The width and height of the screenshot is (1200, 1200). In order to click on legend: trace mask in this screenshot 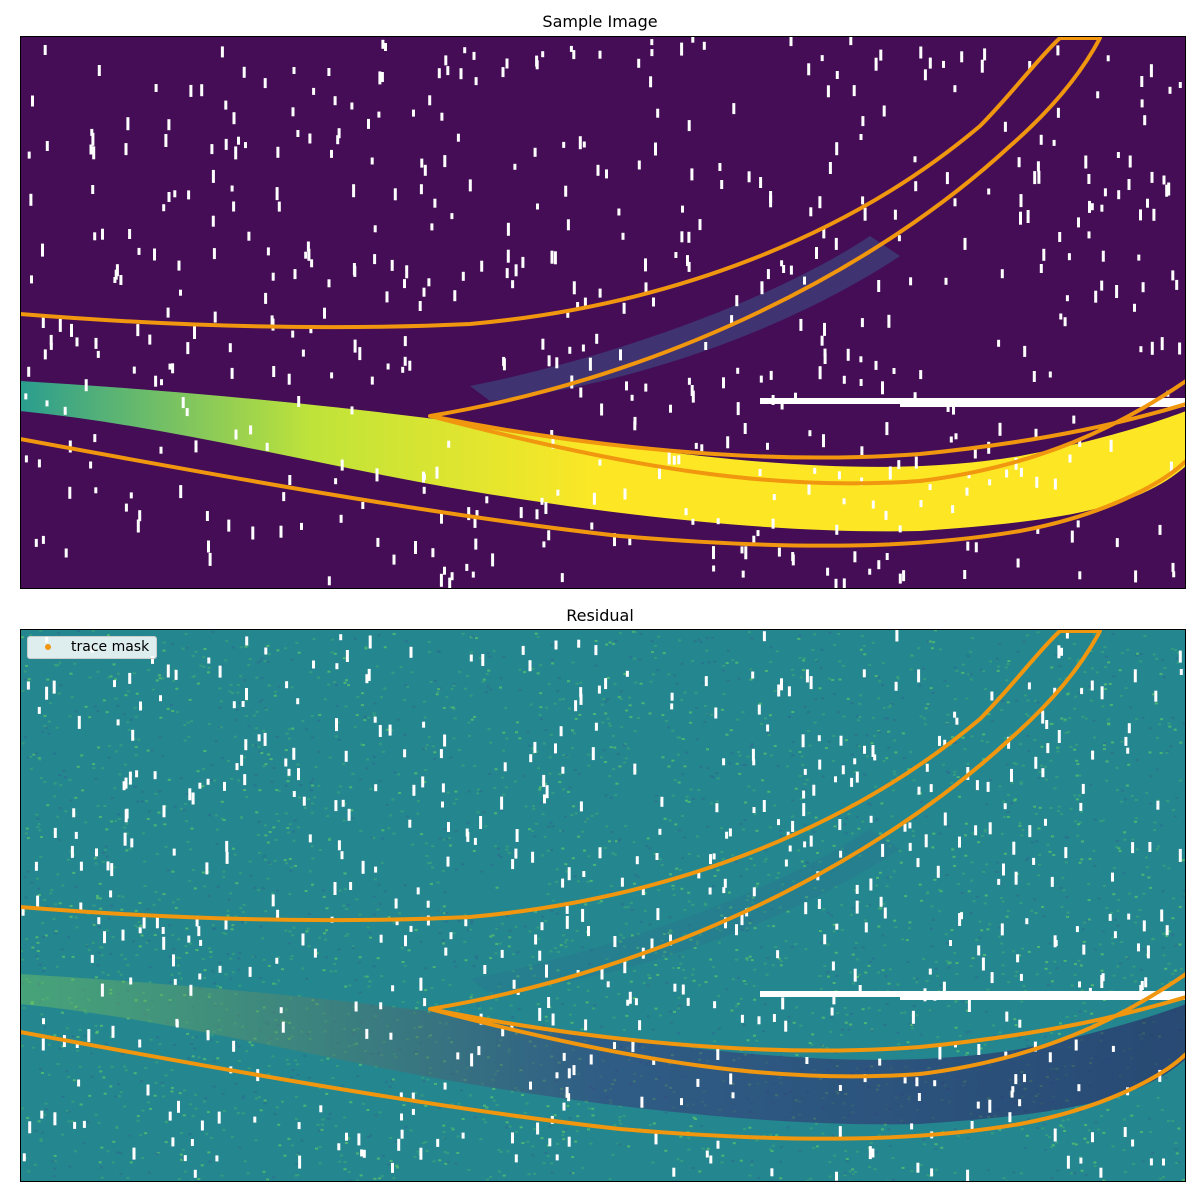, I will do `click(92, 647)`.